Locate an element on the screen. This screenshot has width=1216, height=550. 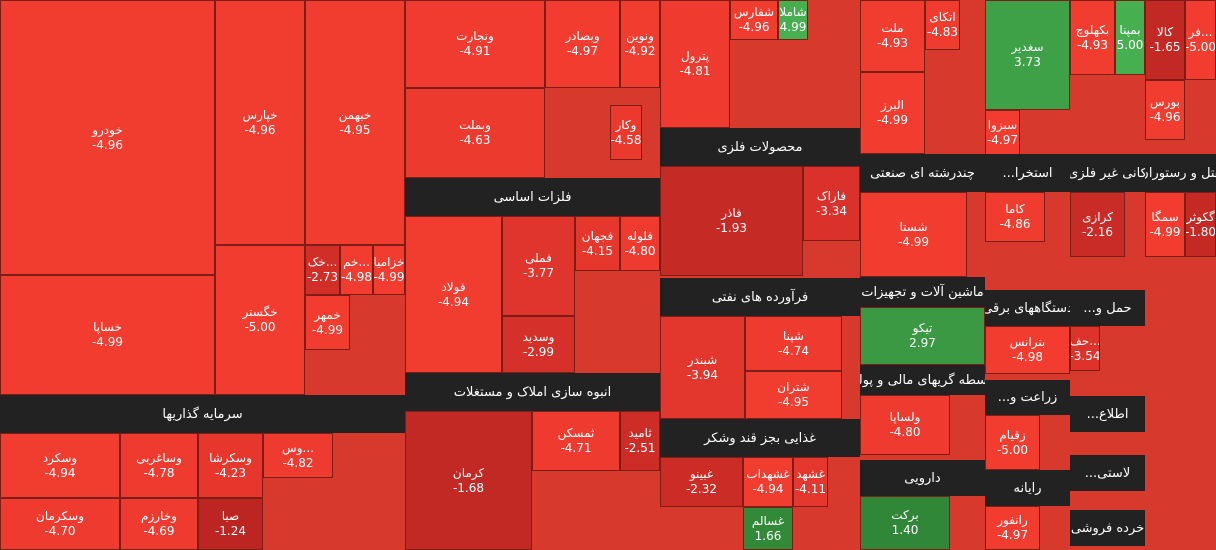
stock-symbol: شبندر is located at coordinates (702, 359).